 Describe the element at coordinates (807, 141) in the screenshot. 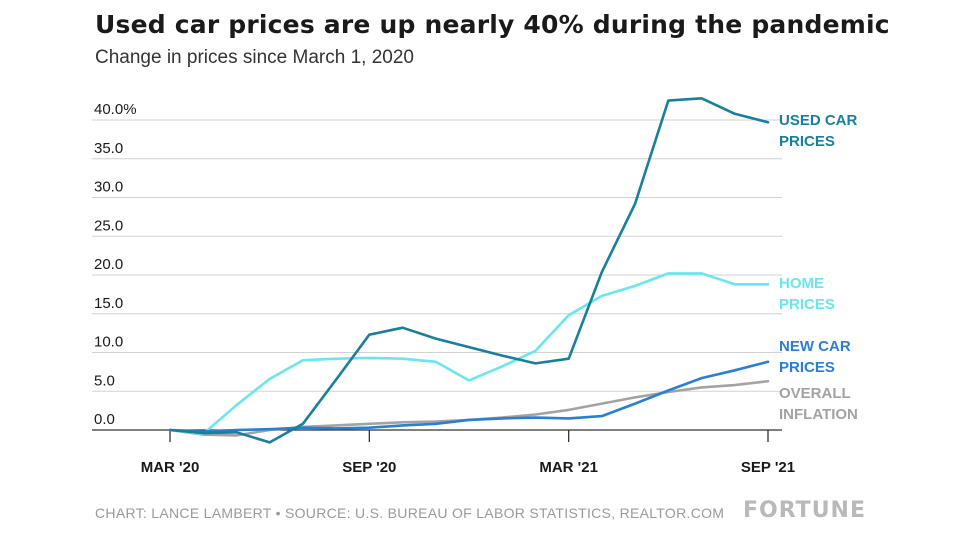

I see `used-car-prices-label-line: PRICES` at that location.